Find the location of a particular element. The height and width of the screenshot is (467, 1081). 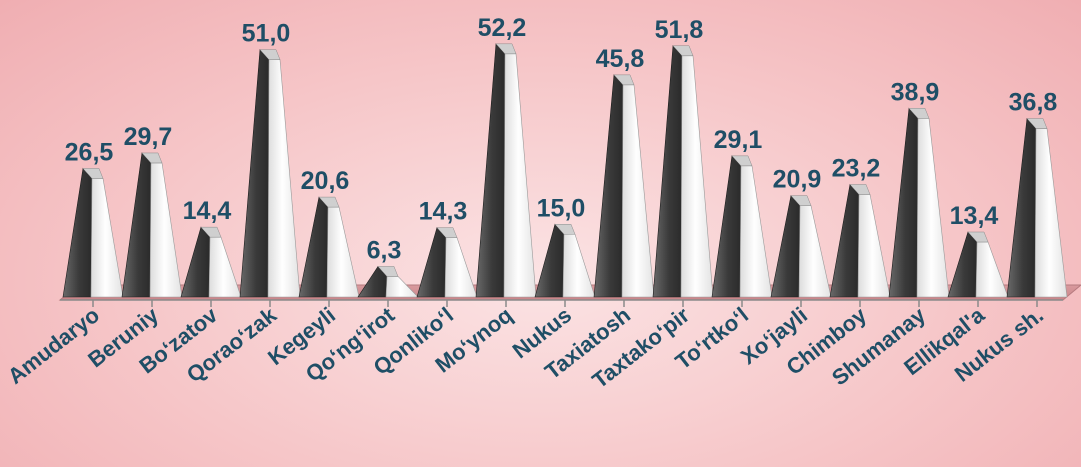

bar-amudaryo-top is located at coordinates (93, 173).